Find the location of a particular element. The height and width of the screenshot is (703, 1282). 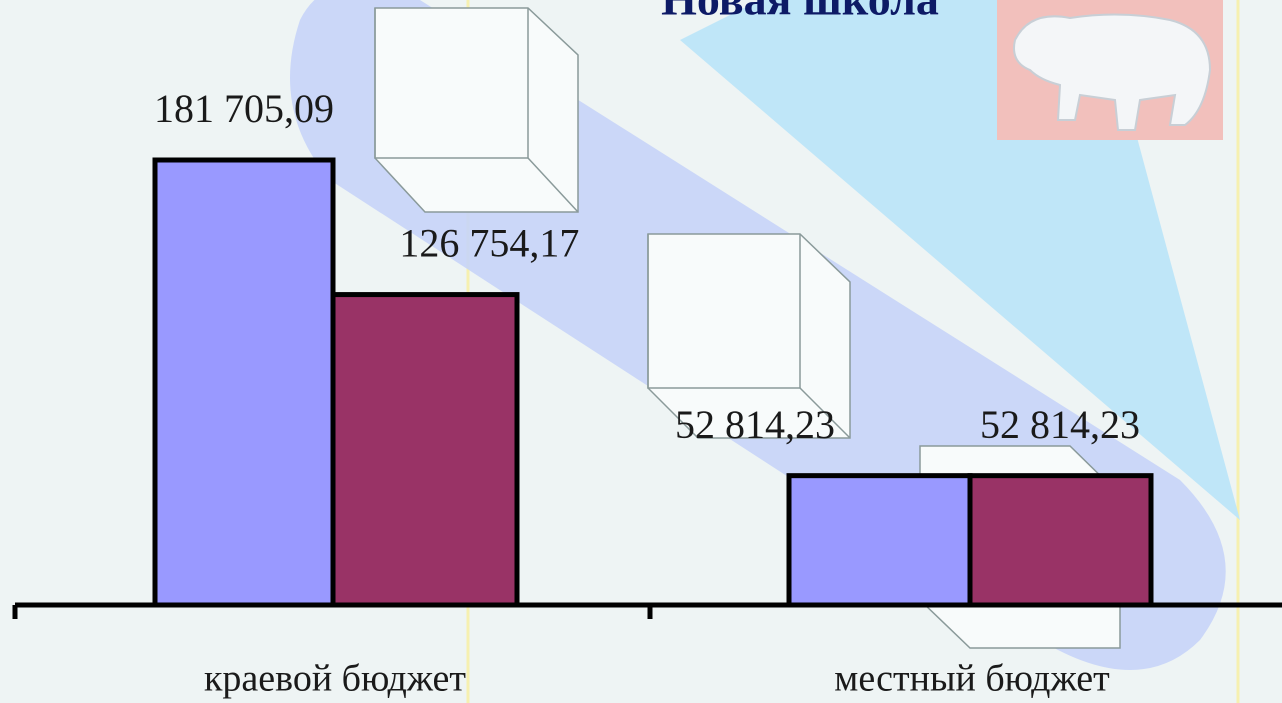

data-label: 126 754,17 is located at coordinates (489, 243).